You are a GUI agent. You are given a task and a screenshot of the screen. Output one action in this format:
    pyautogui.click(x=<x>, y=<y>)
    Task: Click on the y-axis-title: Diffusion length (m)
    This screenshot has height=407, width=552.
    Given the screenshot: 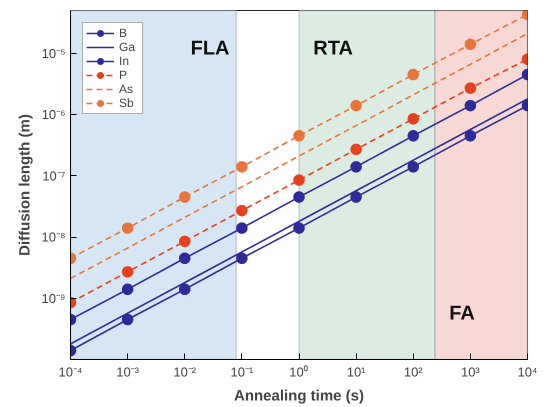 What is the action you would take?
    pyautogui.click(x=25, y=185)
    